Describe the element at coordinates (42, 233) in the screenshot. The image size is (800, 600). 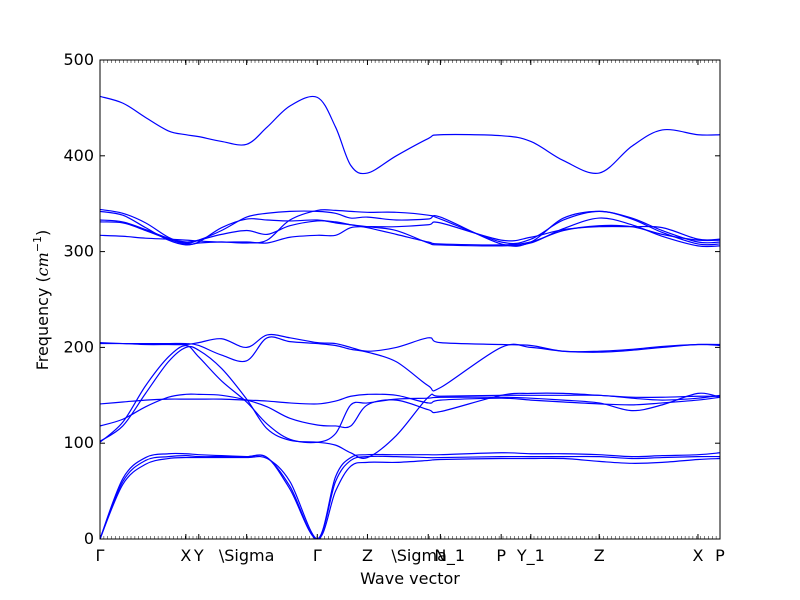
I see `y-axis-title-close: )` at that location.